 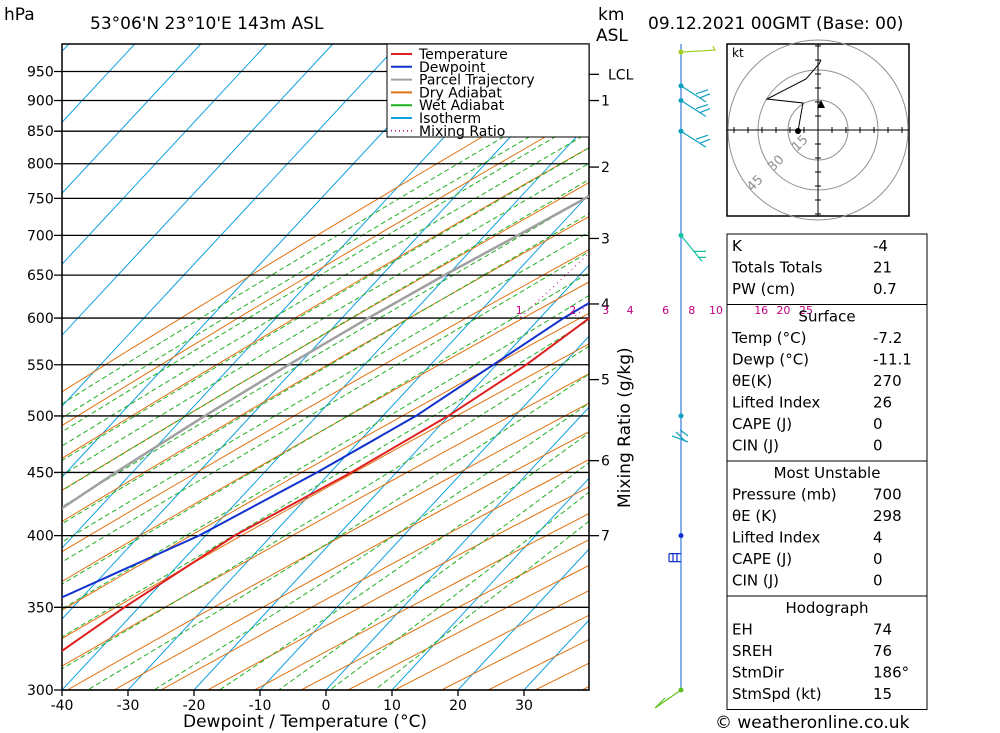 I want to click on hodograph-stats-row-label: StmSpd (kt), so click(x=777, y=694).